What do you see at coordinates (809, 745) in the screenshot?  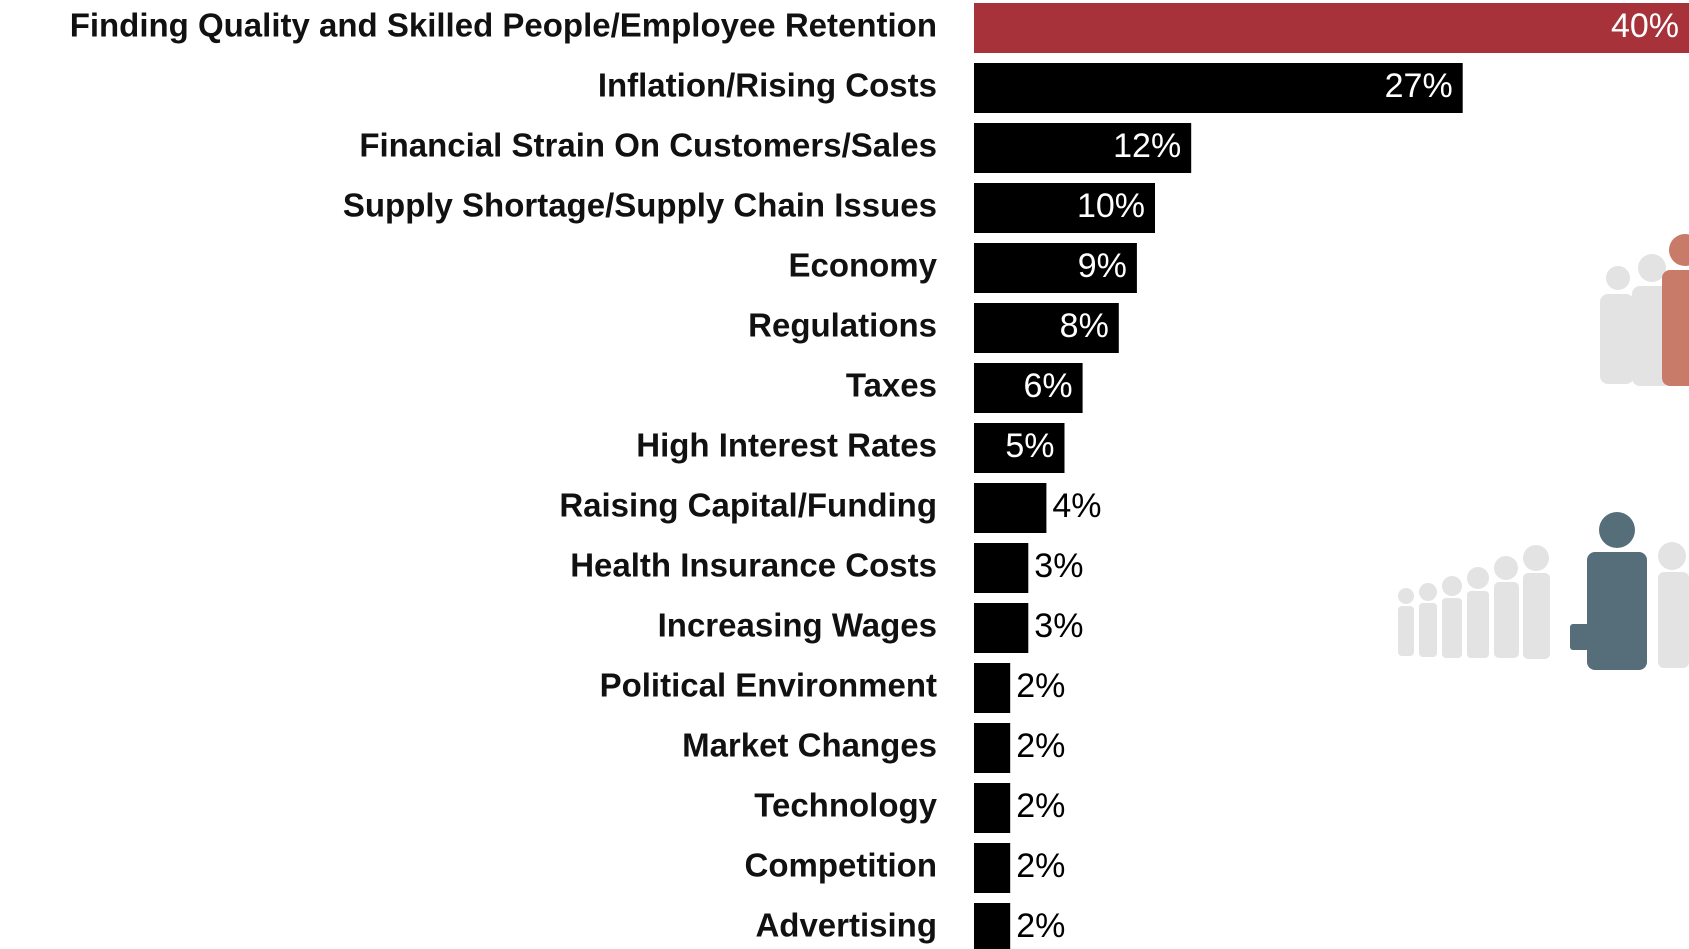 I see `category-label: Market Changes` at bounding box center [809, 745].